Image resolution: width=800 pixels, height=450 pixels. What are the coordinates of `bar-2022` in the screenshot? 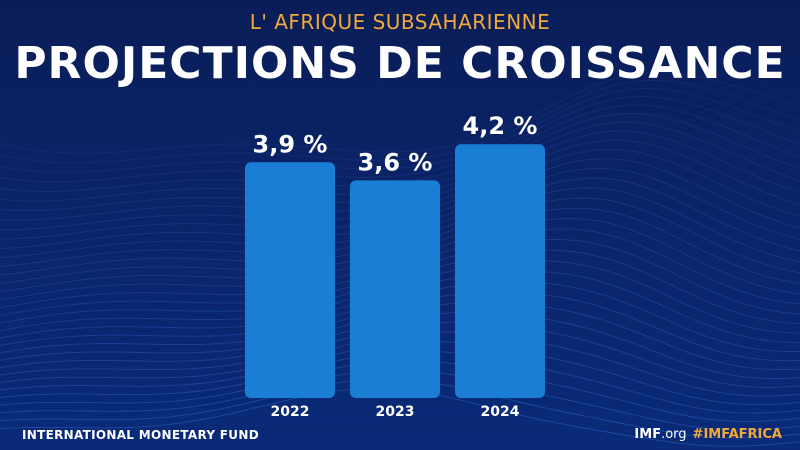 It's located at (290, 280).